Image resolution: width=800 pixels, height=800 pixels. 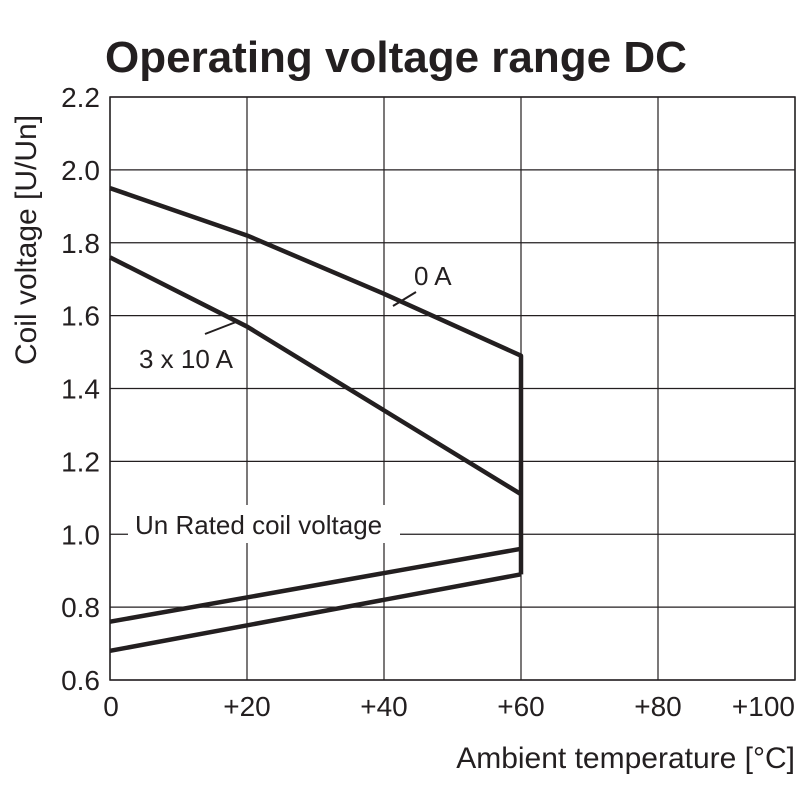 I want to click on x-tick-label-2: +40, so click(x=384, y=706).